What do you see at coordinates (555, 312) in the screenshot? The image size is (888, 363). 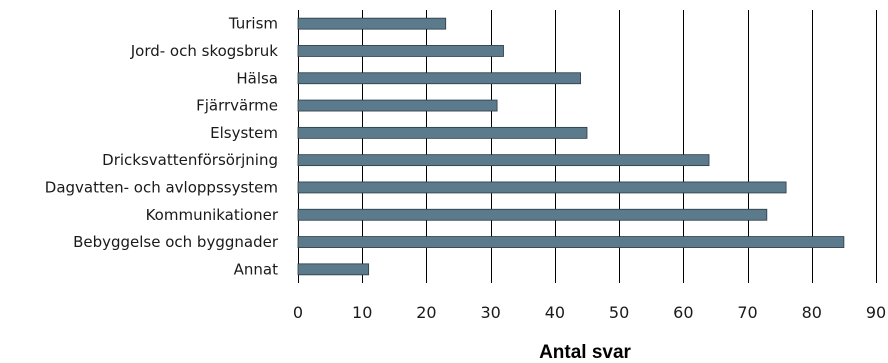 I see `x-tick-label: 40` at bounding box center [555, 312].